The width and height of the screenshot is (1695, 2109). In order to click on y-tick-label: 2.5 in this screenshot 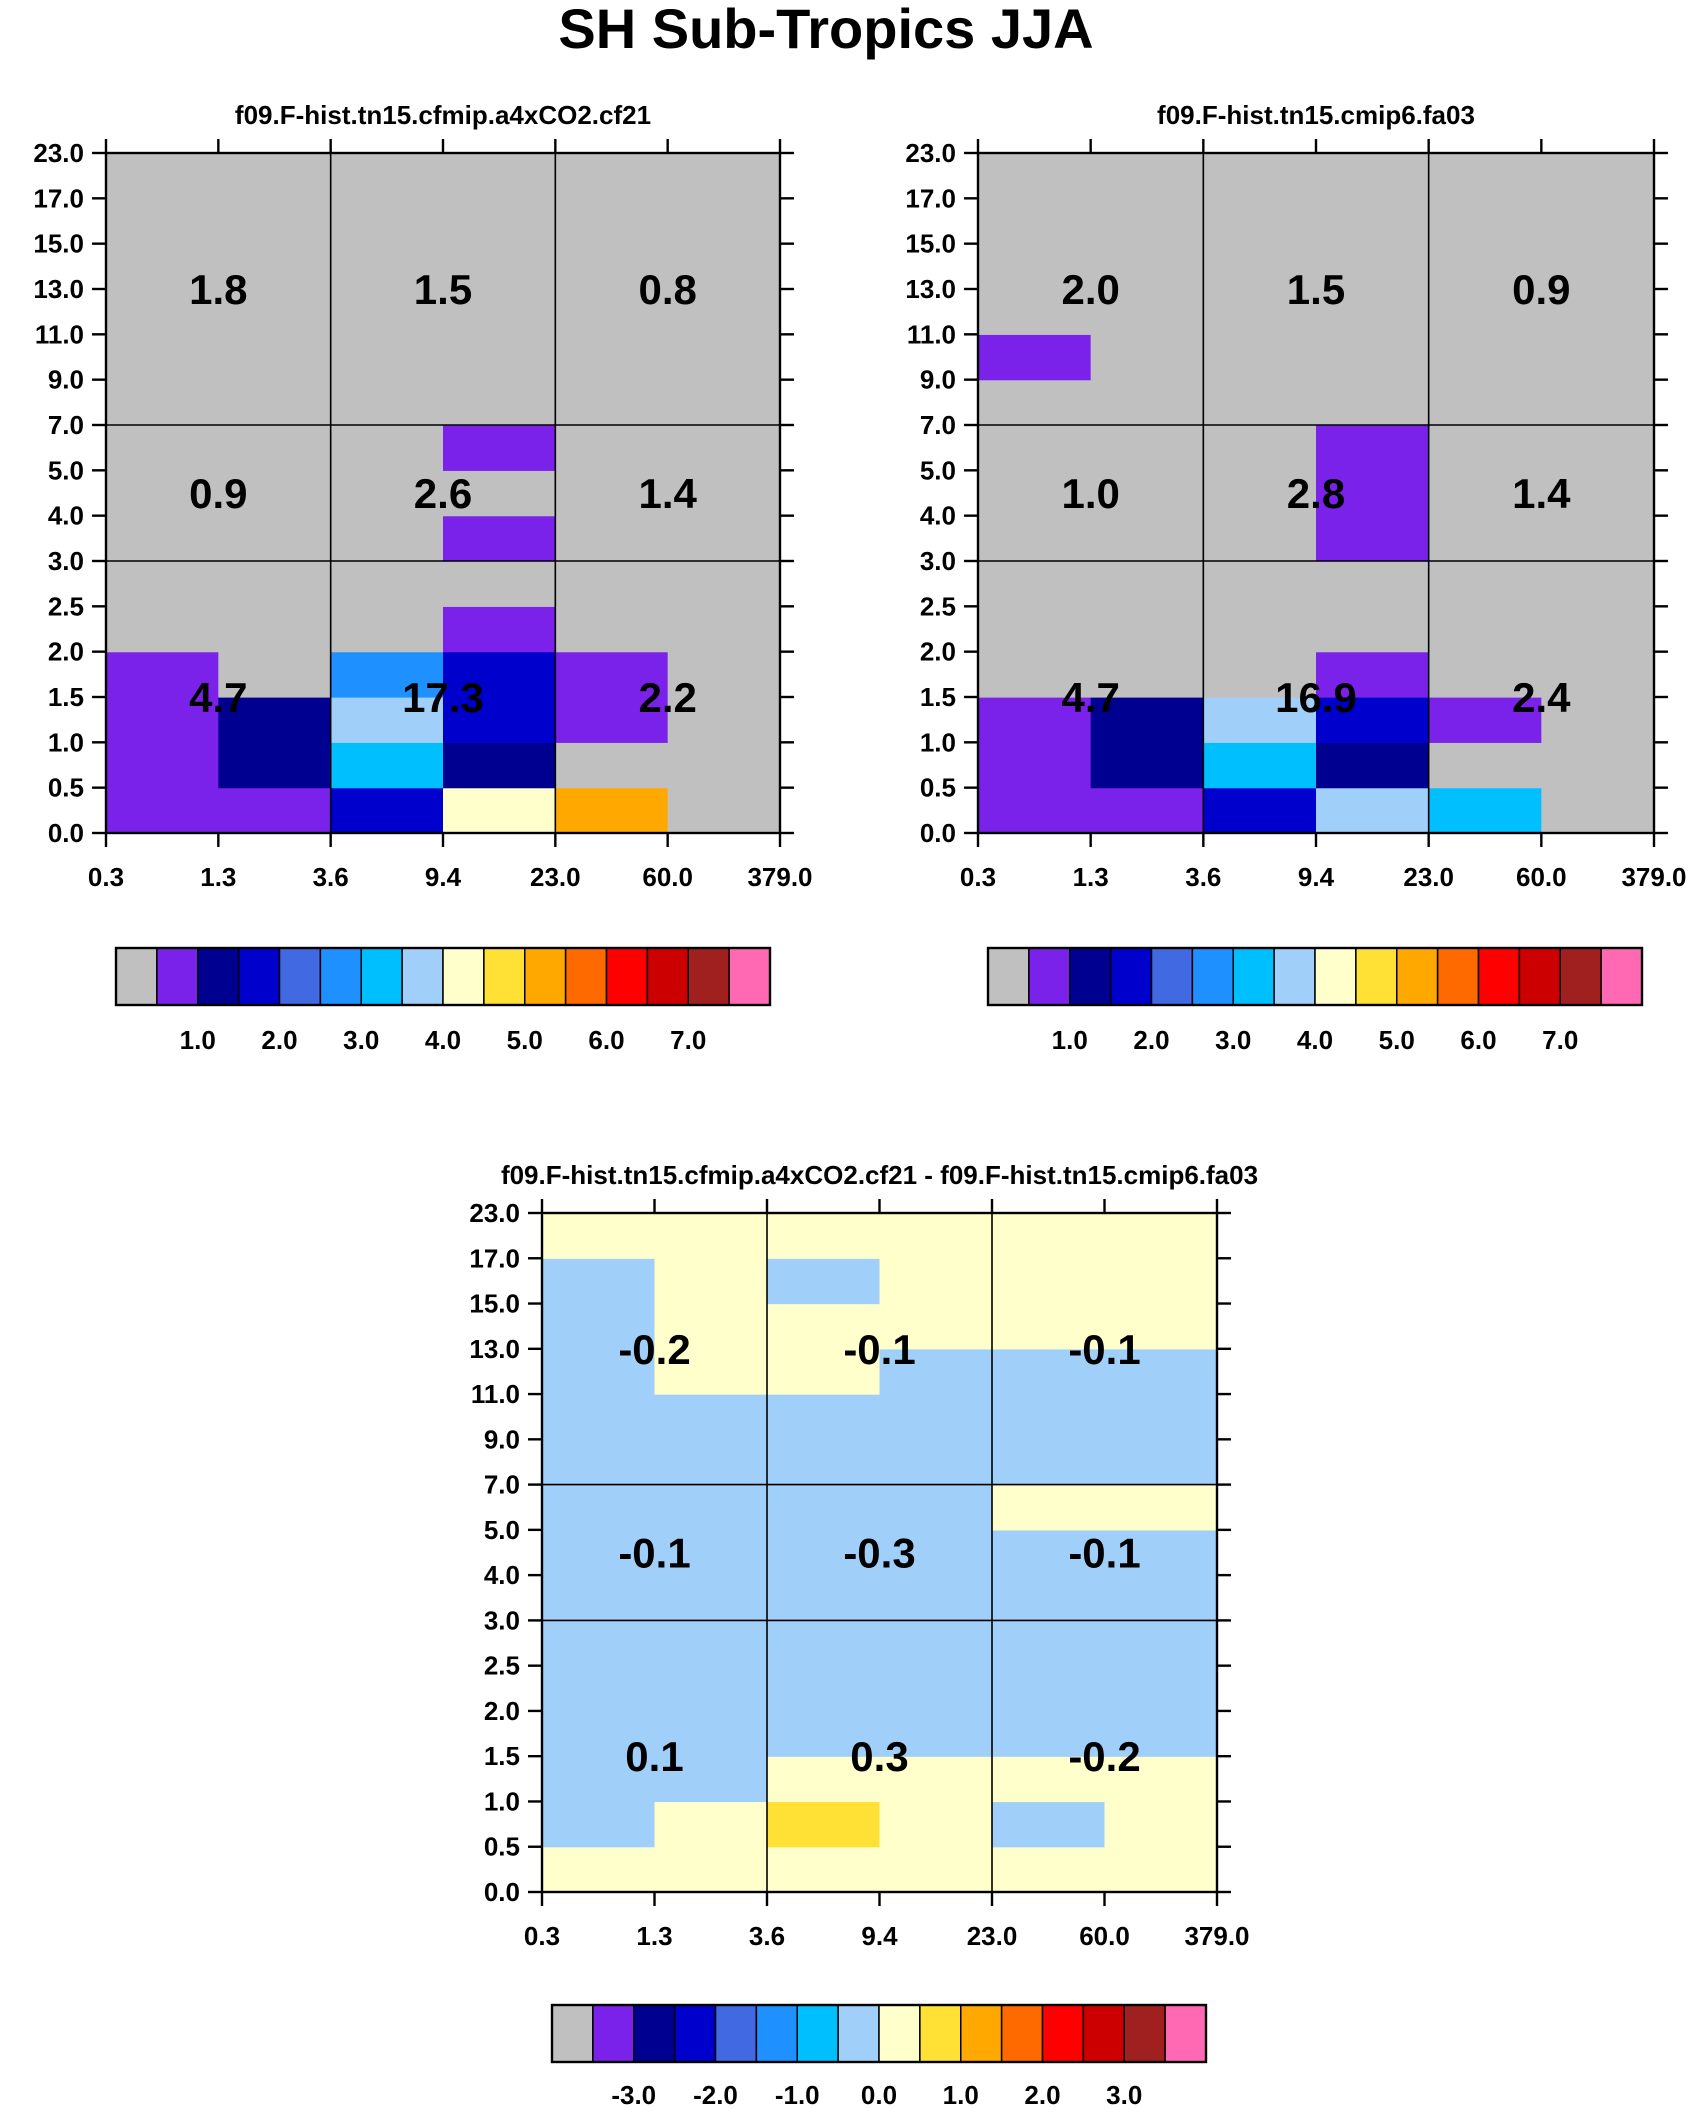, I will do `click(938, 606)`.